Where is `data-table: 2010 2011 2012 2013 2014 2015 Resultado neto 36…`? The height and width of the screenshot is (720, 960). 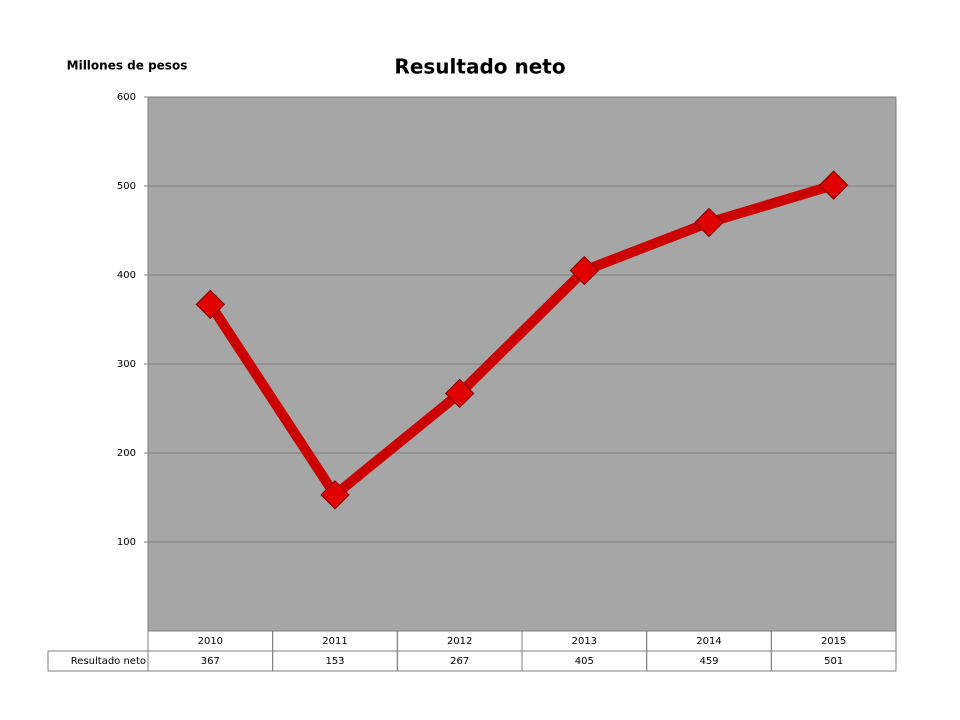 data-table: 2010 2011 2012 2013 2014 2015 Resultado neto 36… is located at coordinates (472, 651).